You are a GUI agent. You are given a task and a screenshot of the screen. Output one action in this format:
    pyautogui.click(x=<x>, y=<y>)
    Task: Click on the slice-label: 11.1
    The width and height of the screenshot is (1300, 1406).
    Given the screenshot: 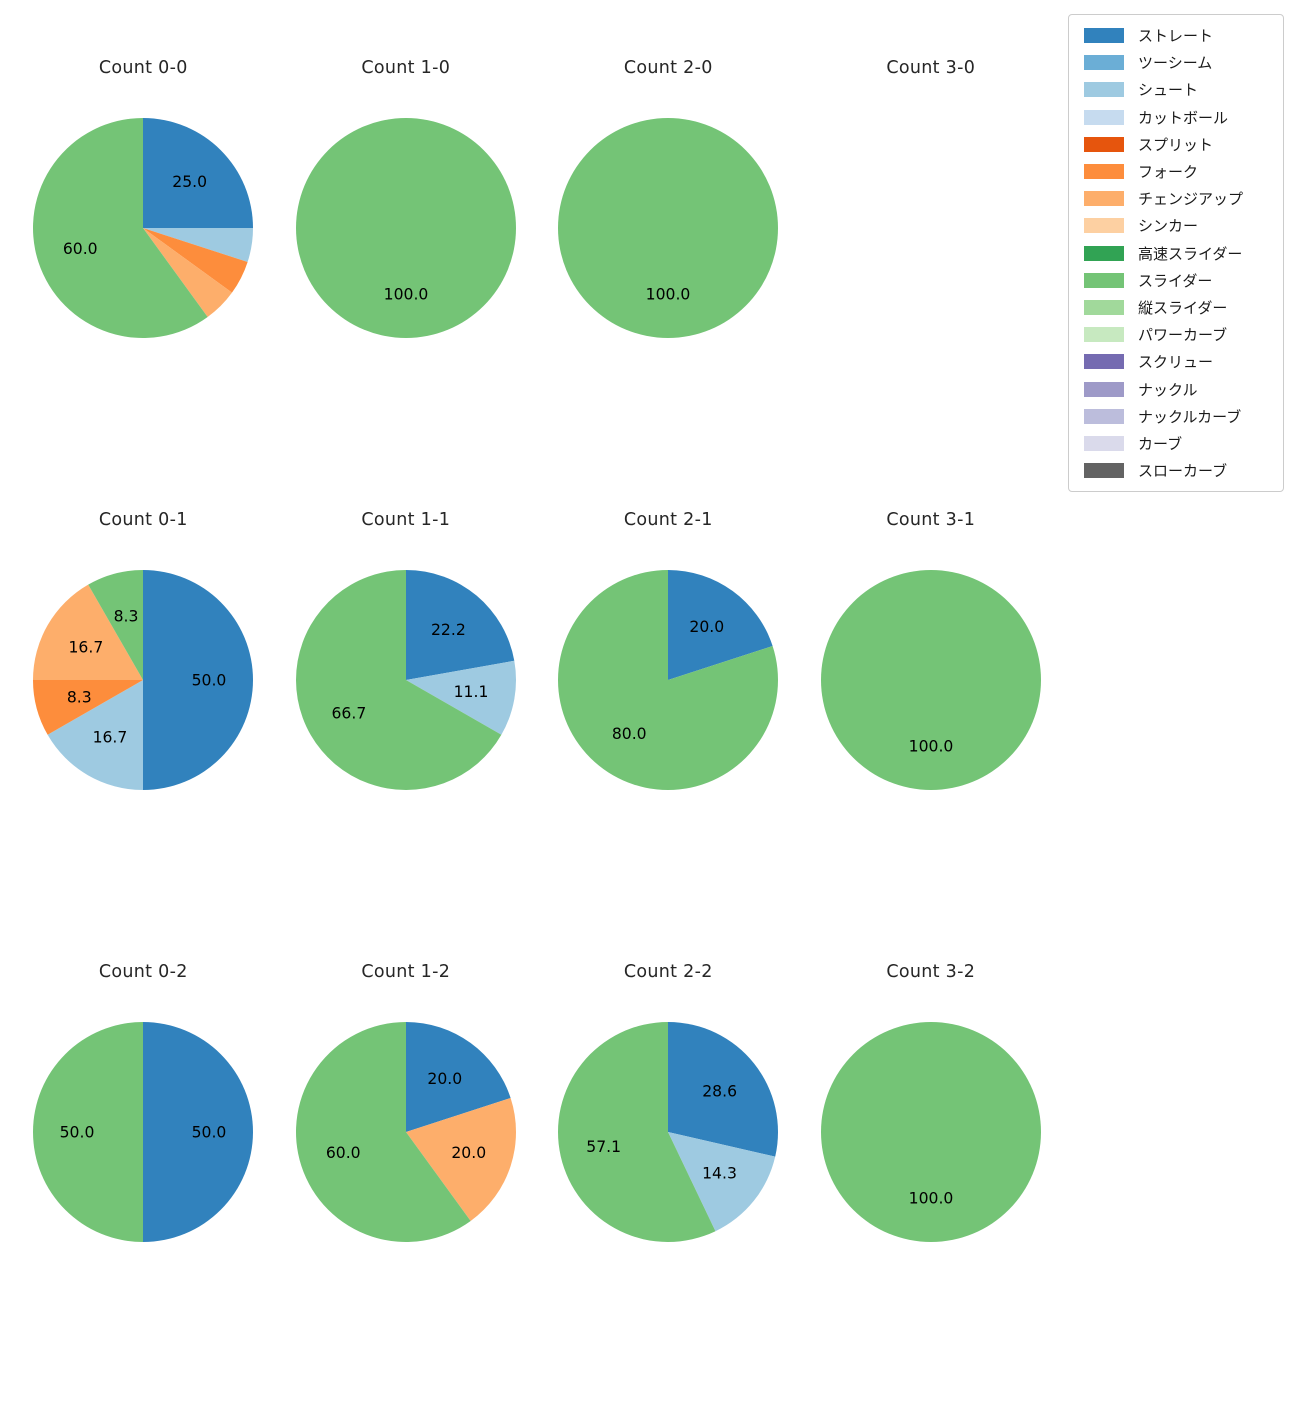 What is the action you would take?
    pyautogui.click(x=470, y=692)
    